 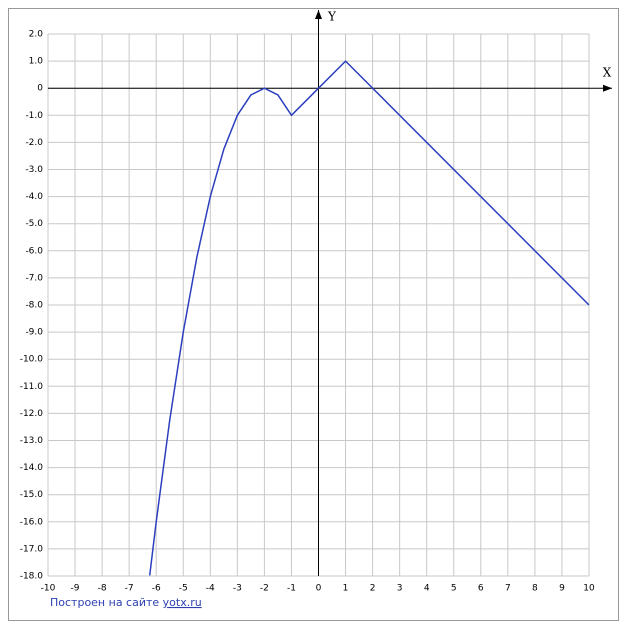 I want to click on footer-label: Построен на сайте, so click(x=104, y=602).